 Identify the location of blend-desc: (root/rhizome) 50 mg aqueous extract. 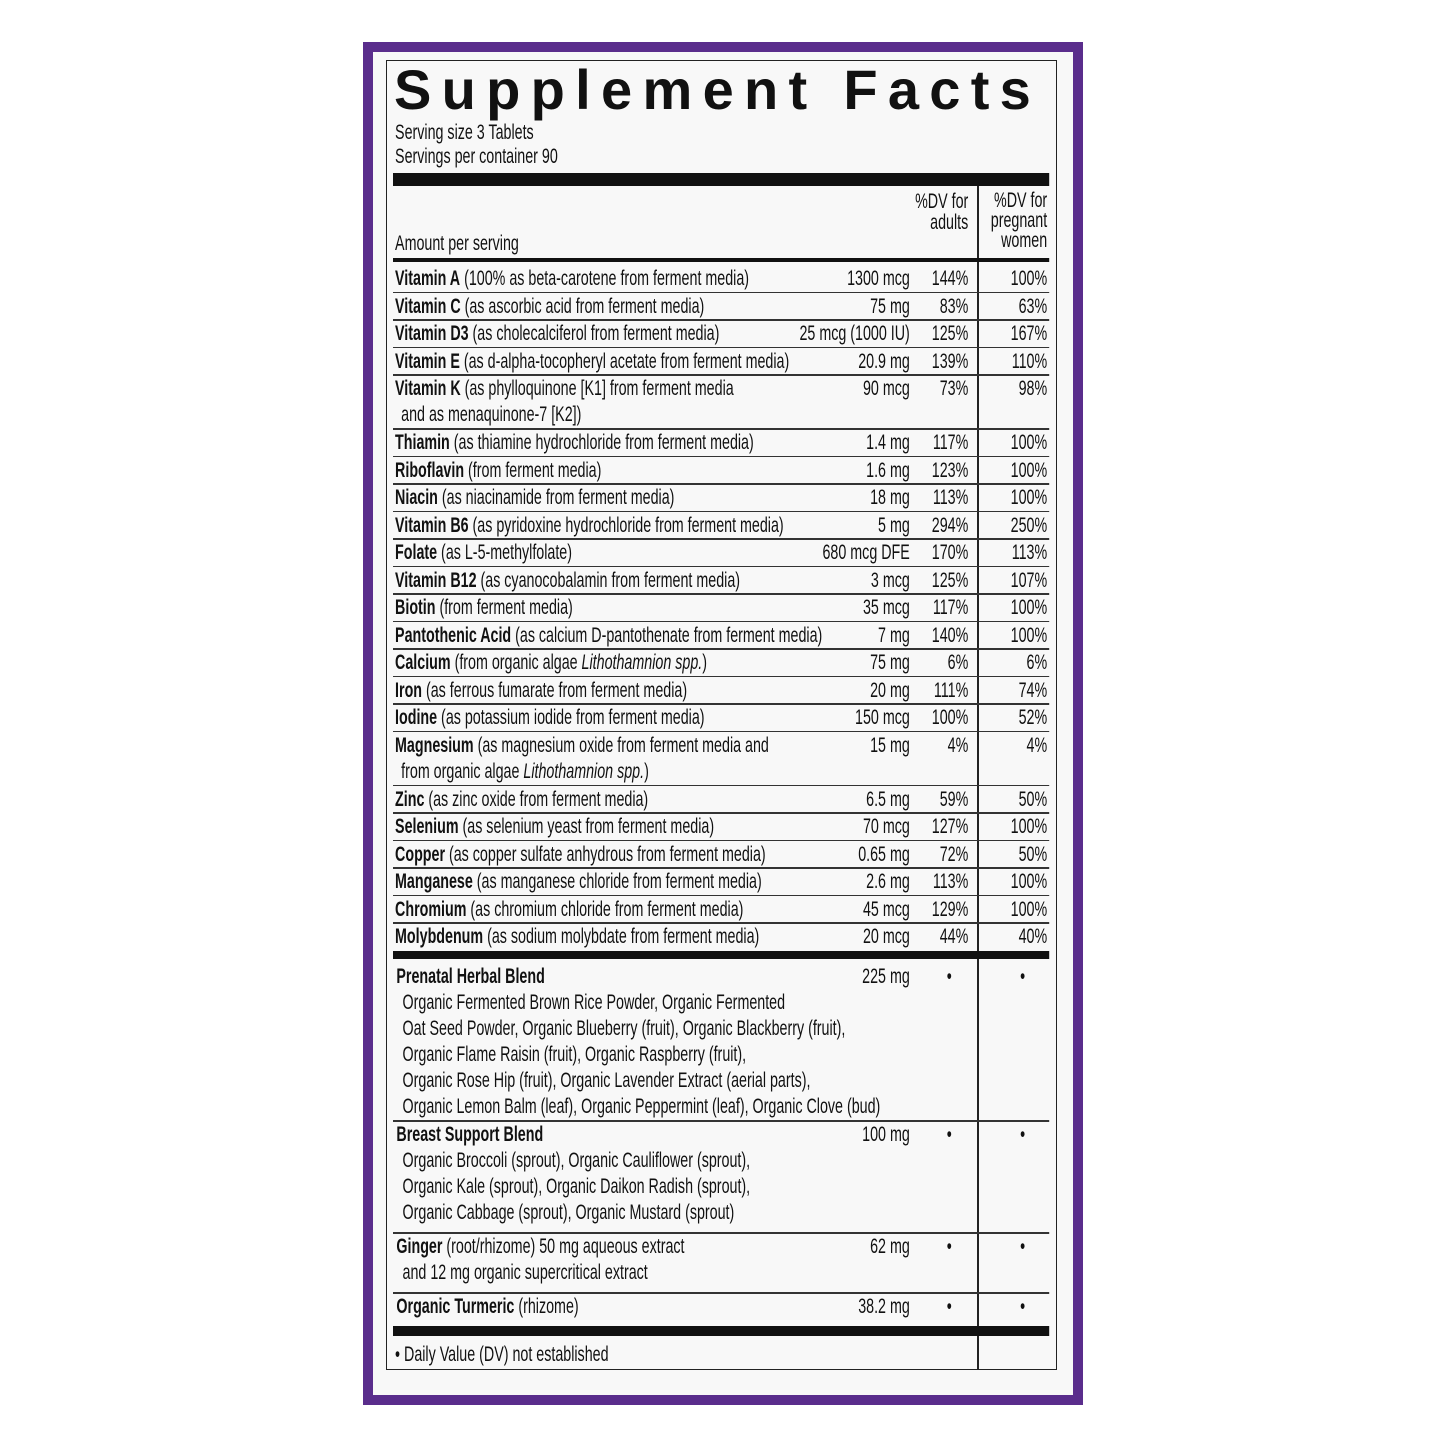
(563, 1246).